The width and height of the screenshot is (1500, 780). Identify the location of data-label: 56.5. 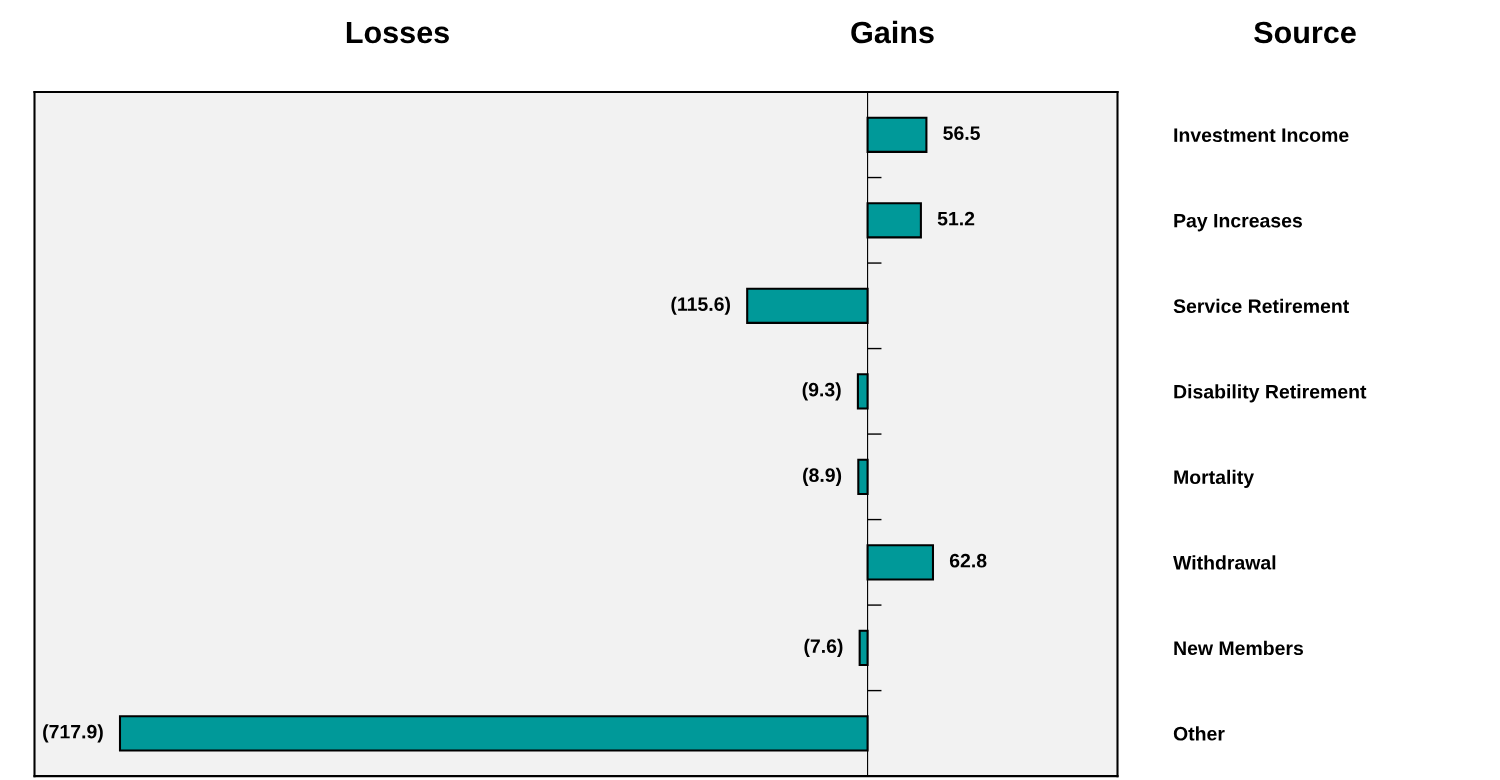
(961, 133).